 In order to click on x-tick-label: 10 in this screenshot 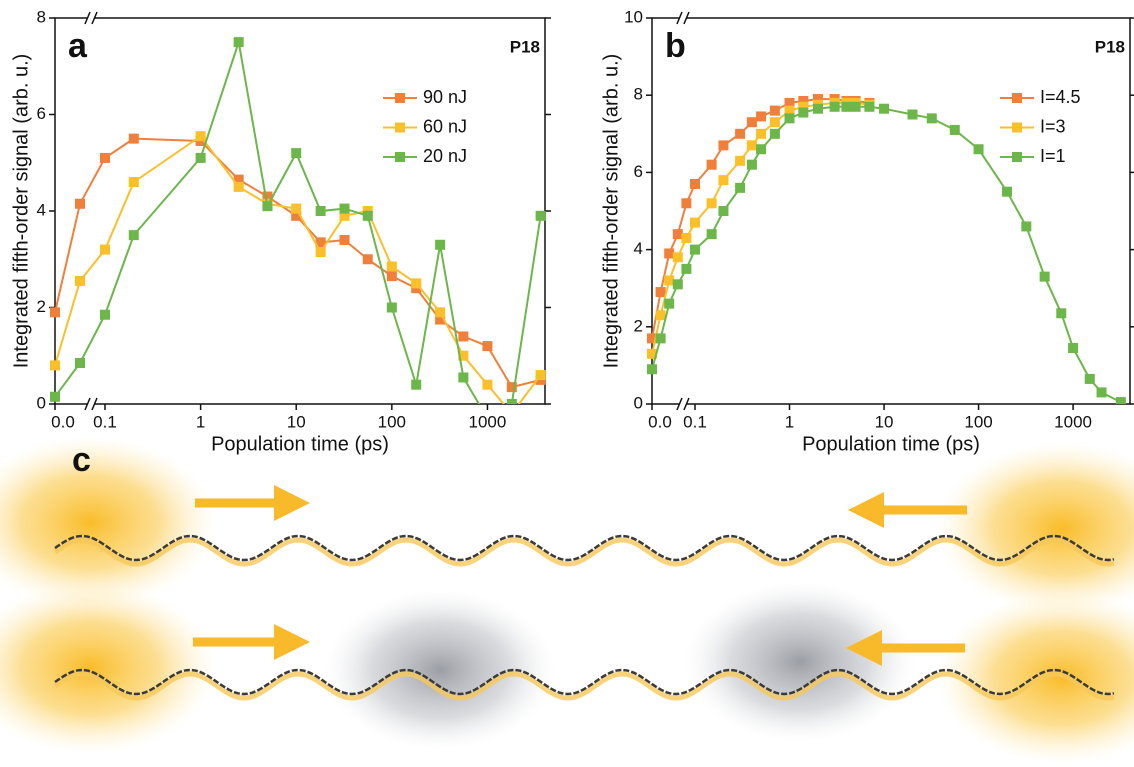, I will do `click(884, 421)`.